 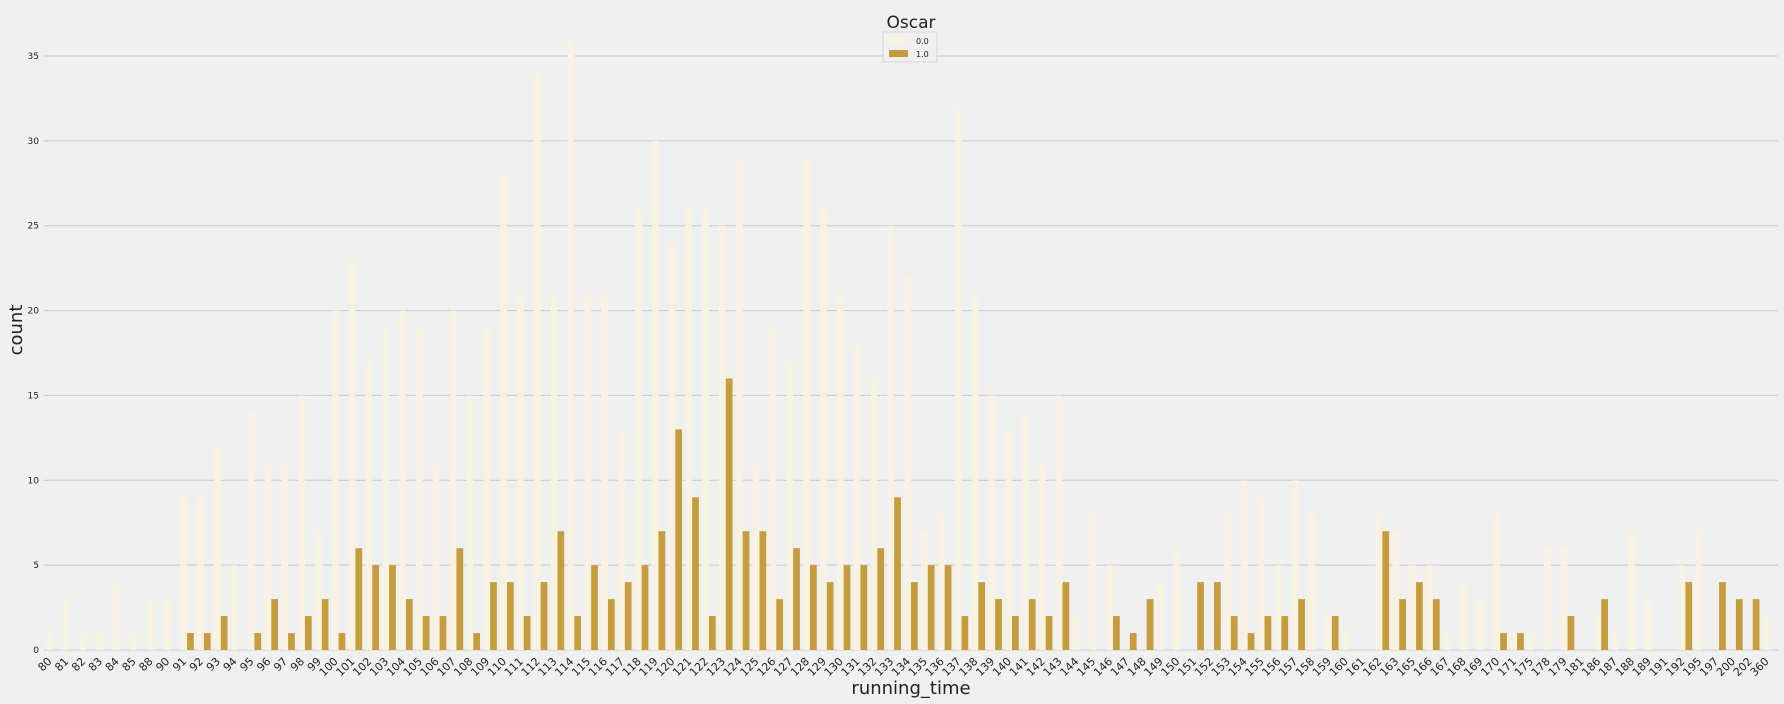 I want to click on y-axis-label: count, so click(x=16, y=330).